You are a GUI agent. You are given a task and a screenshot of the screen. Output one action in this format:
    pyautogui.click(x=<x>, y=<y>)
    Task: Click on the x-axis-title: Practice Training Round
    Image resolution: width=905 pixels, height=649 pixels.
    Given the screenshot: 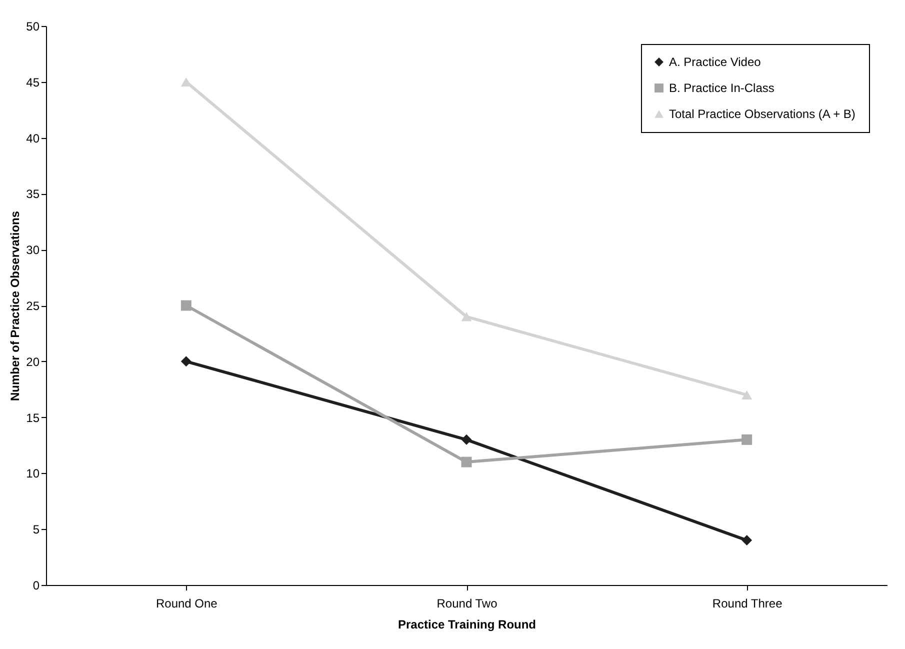 What is the action you would take?
    pyautogui.click(x=467, y=625)
    